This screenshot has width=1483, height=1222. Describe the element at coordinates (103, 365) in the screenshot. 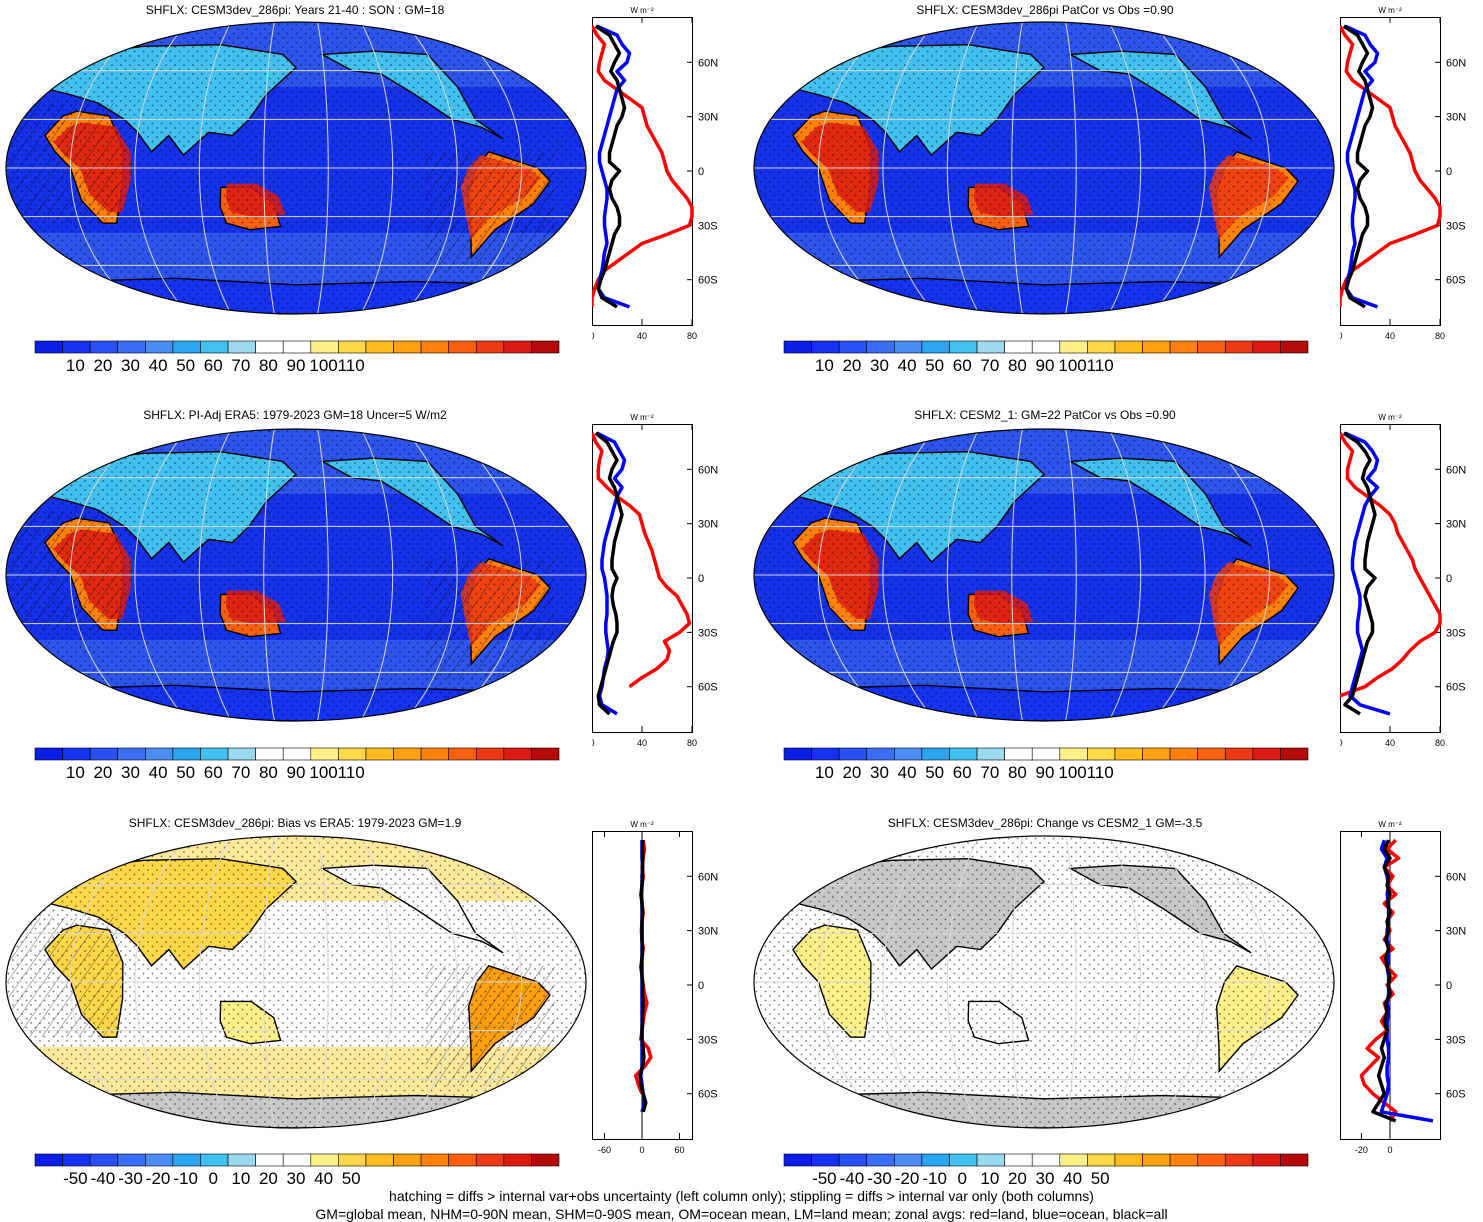

I see `colorbar-label: 20` at that location.